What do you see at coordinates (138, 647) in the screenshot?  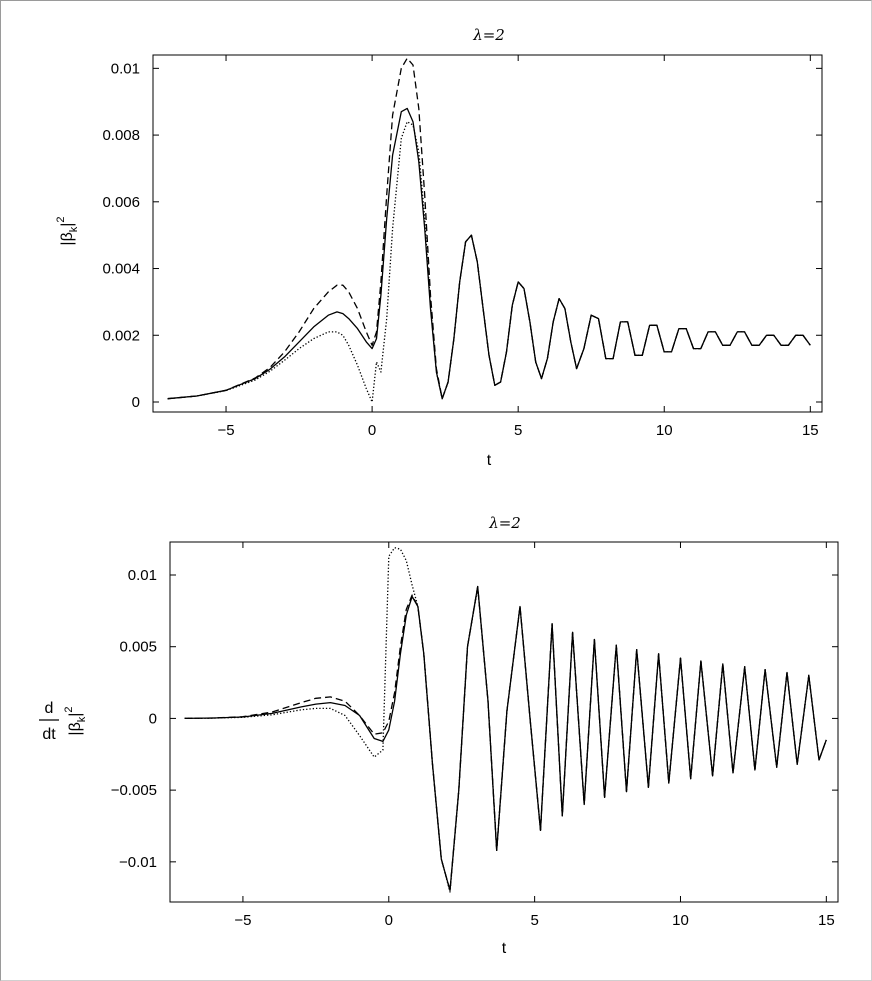 I see `y-tick-label: 0.005` at bounding box center [138, 647].